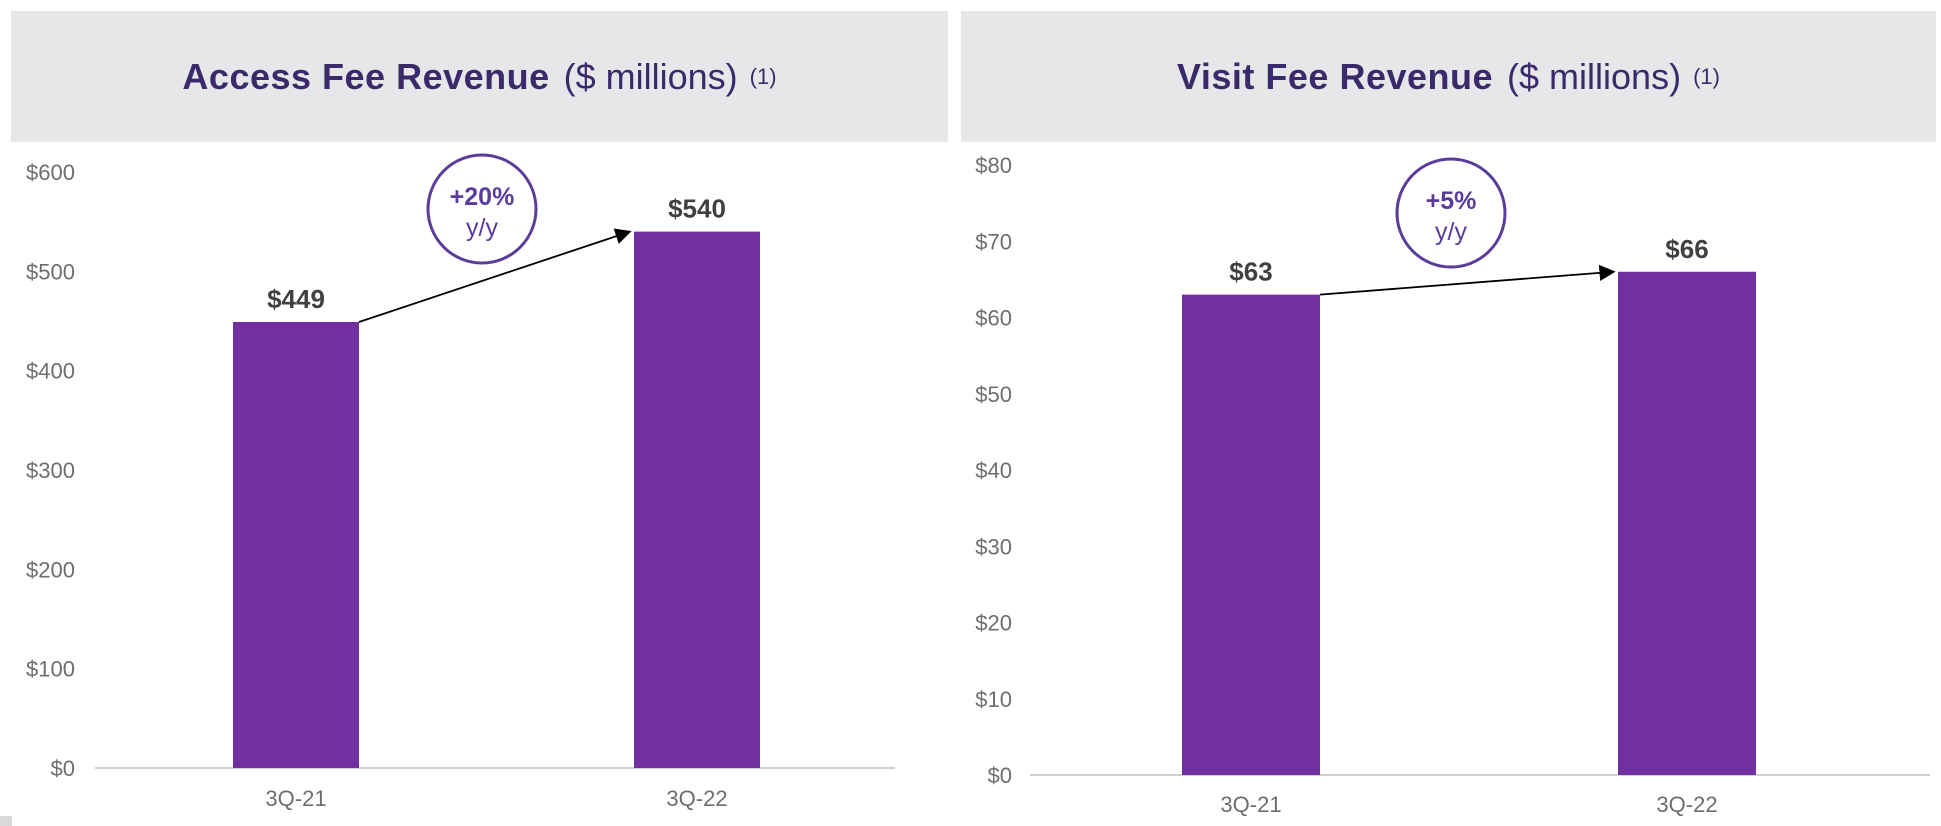 This screenshot has width=1941, height=826. Describe the element at coordinates (1686, 249) in the screenshot. I see `data-label: $66` at that location.